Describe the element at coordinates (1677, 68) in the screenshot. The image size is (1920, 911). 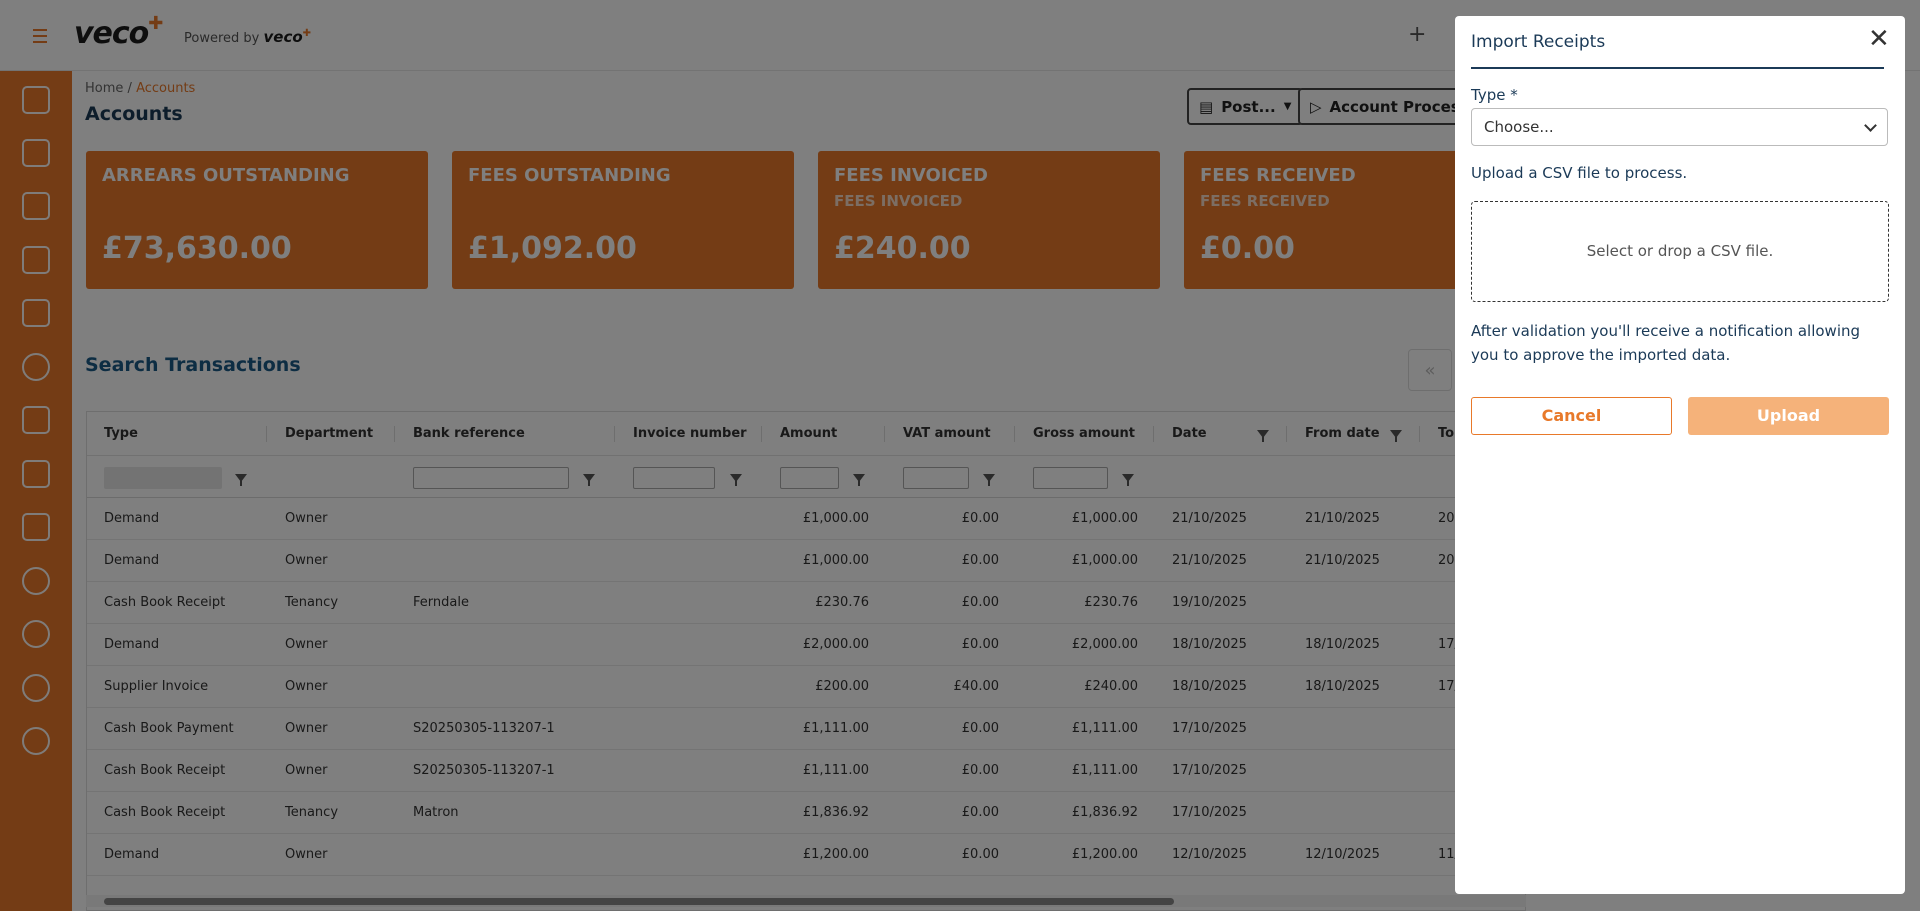
I see `title-divider` at that location.